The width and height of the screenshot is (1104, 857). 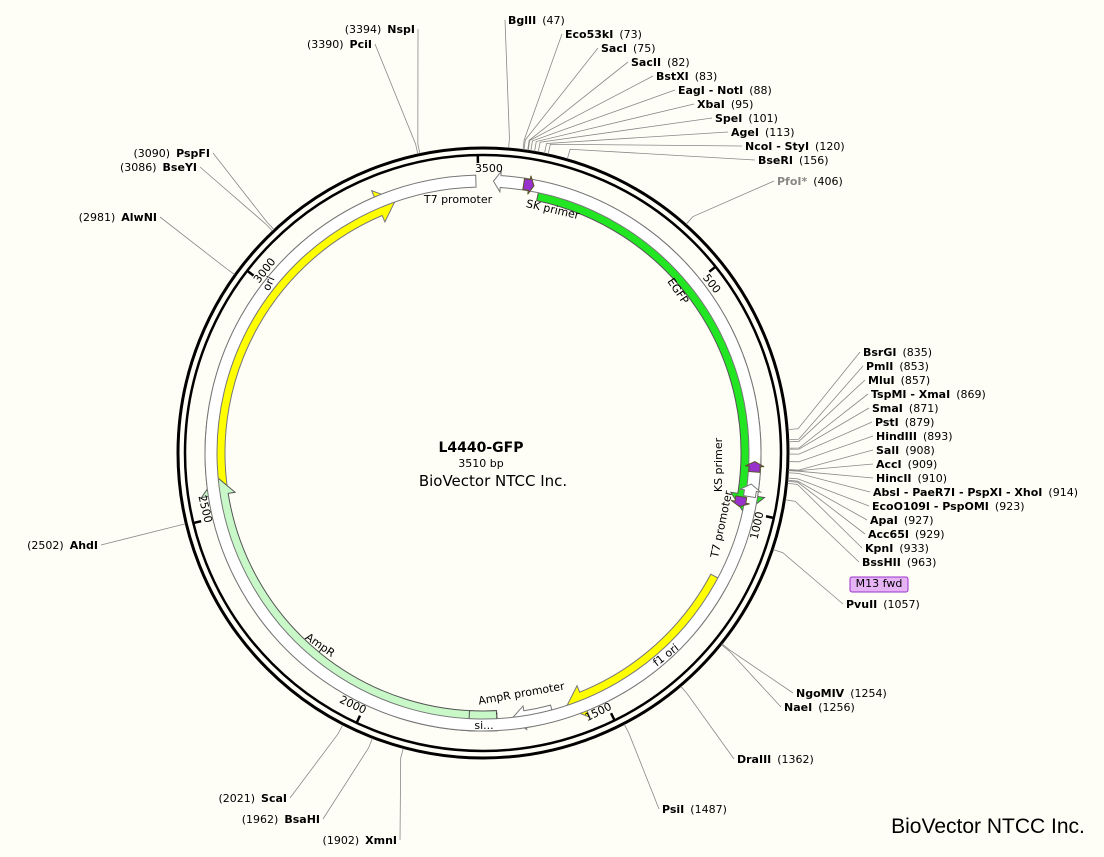 What do you see at coordinates (62, 545) in the screenshot?
I see `site-label: (2502) AhdI` at bounding box center [62, 545].